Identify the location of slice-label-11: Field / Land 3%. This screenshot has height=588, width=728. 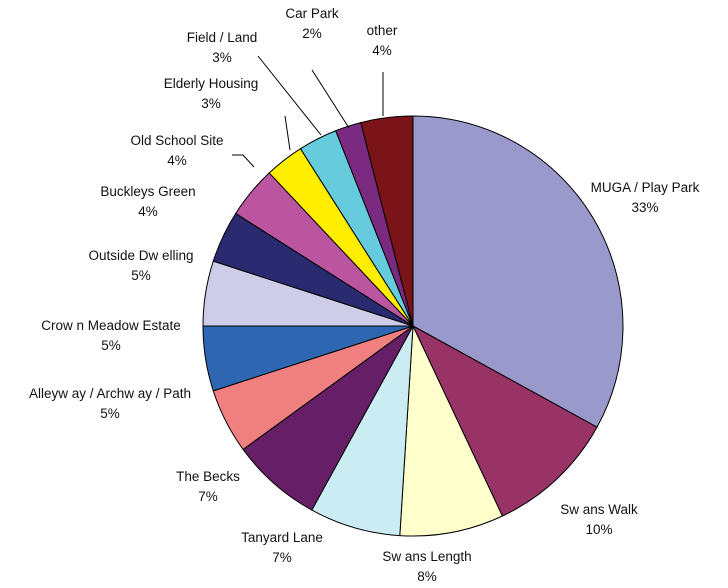
(222, 47).